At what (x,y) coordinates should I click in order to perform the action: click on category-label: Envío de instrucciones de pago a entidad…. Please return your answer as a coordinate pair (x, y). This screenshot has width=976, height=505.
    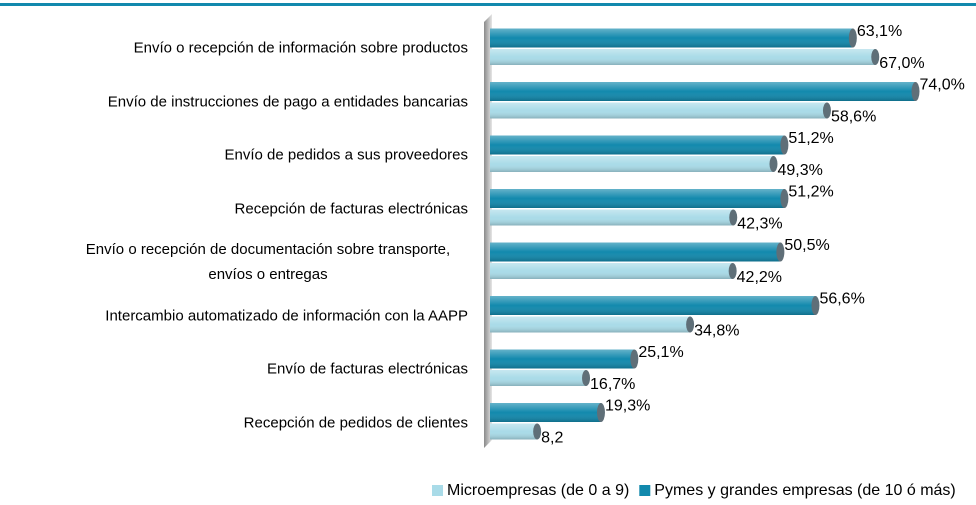
    Looking at the image, I should click on (234, 101).